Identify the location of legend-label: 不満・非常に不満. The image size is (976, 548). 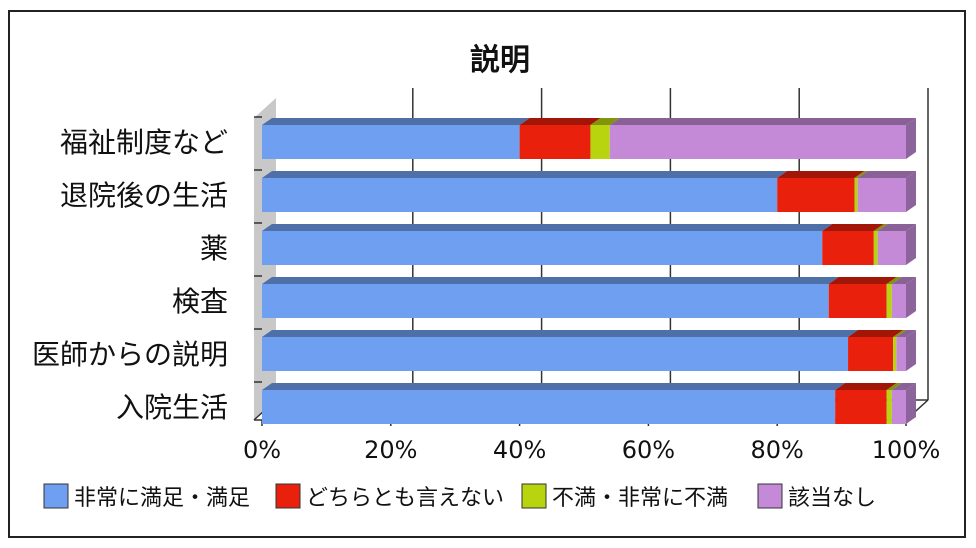
(640, 498).